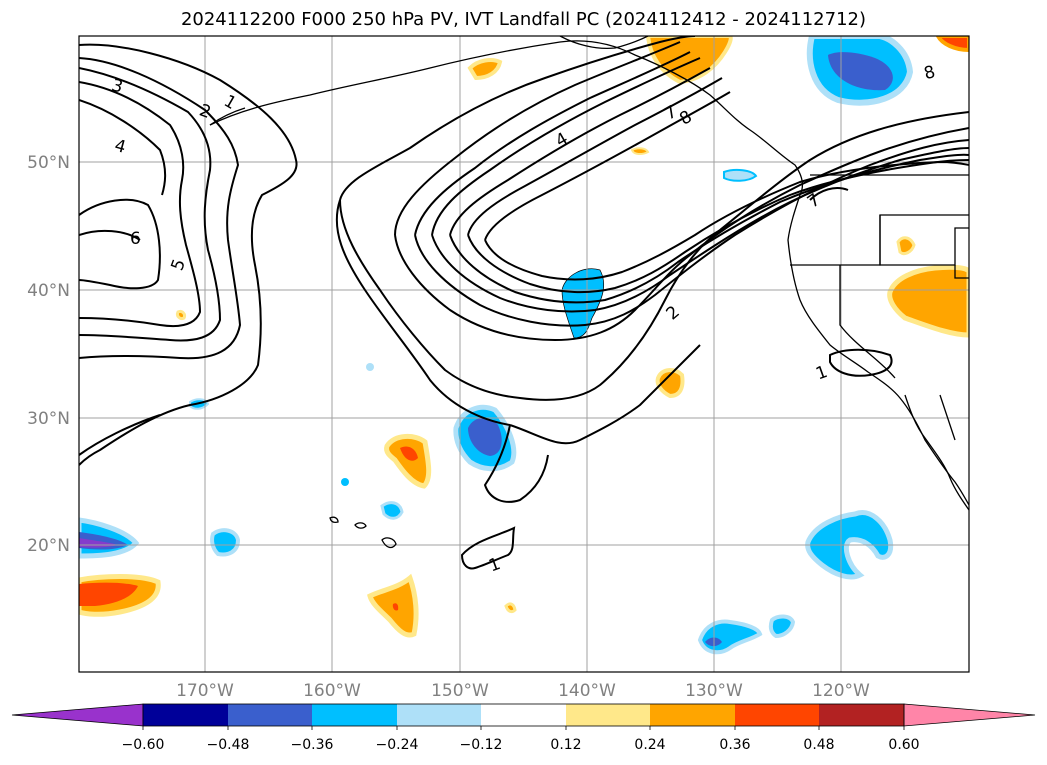  I want to click on pos-region-133w, so click(670, 383).